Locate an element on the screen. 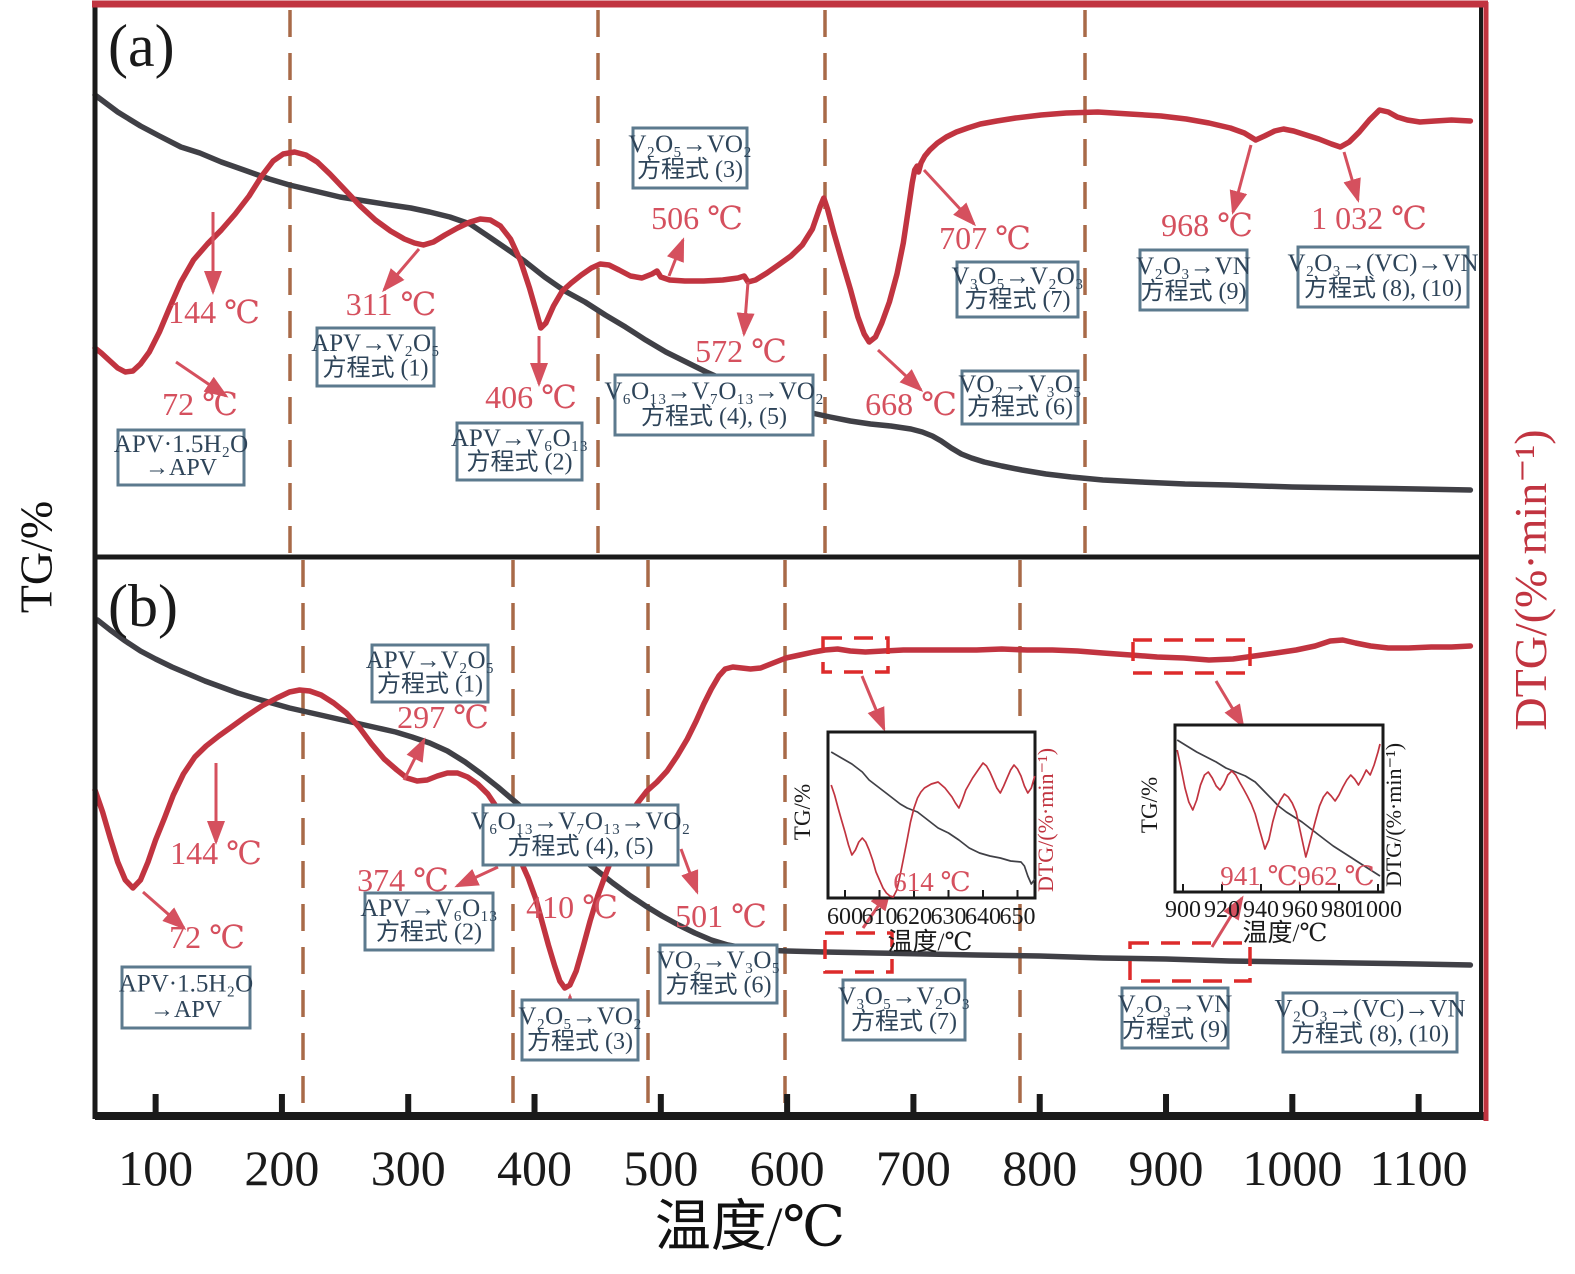  inset-peak-temperature-label: 941 ℃ is located at coordinates (1258, 876).